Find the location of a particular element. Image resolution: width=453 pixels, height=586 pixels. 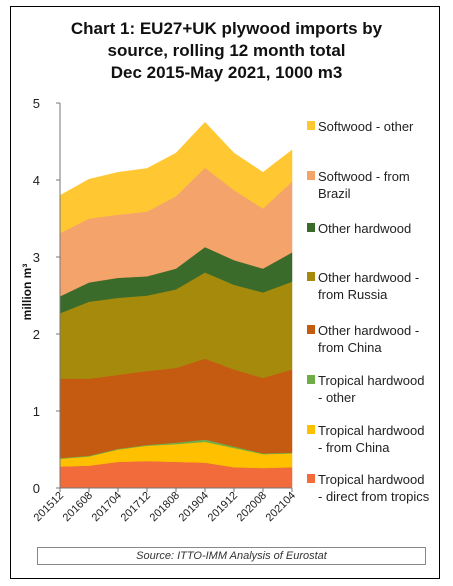

y-tick-label: 2 is located at coordinates (36, 334).